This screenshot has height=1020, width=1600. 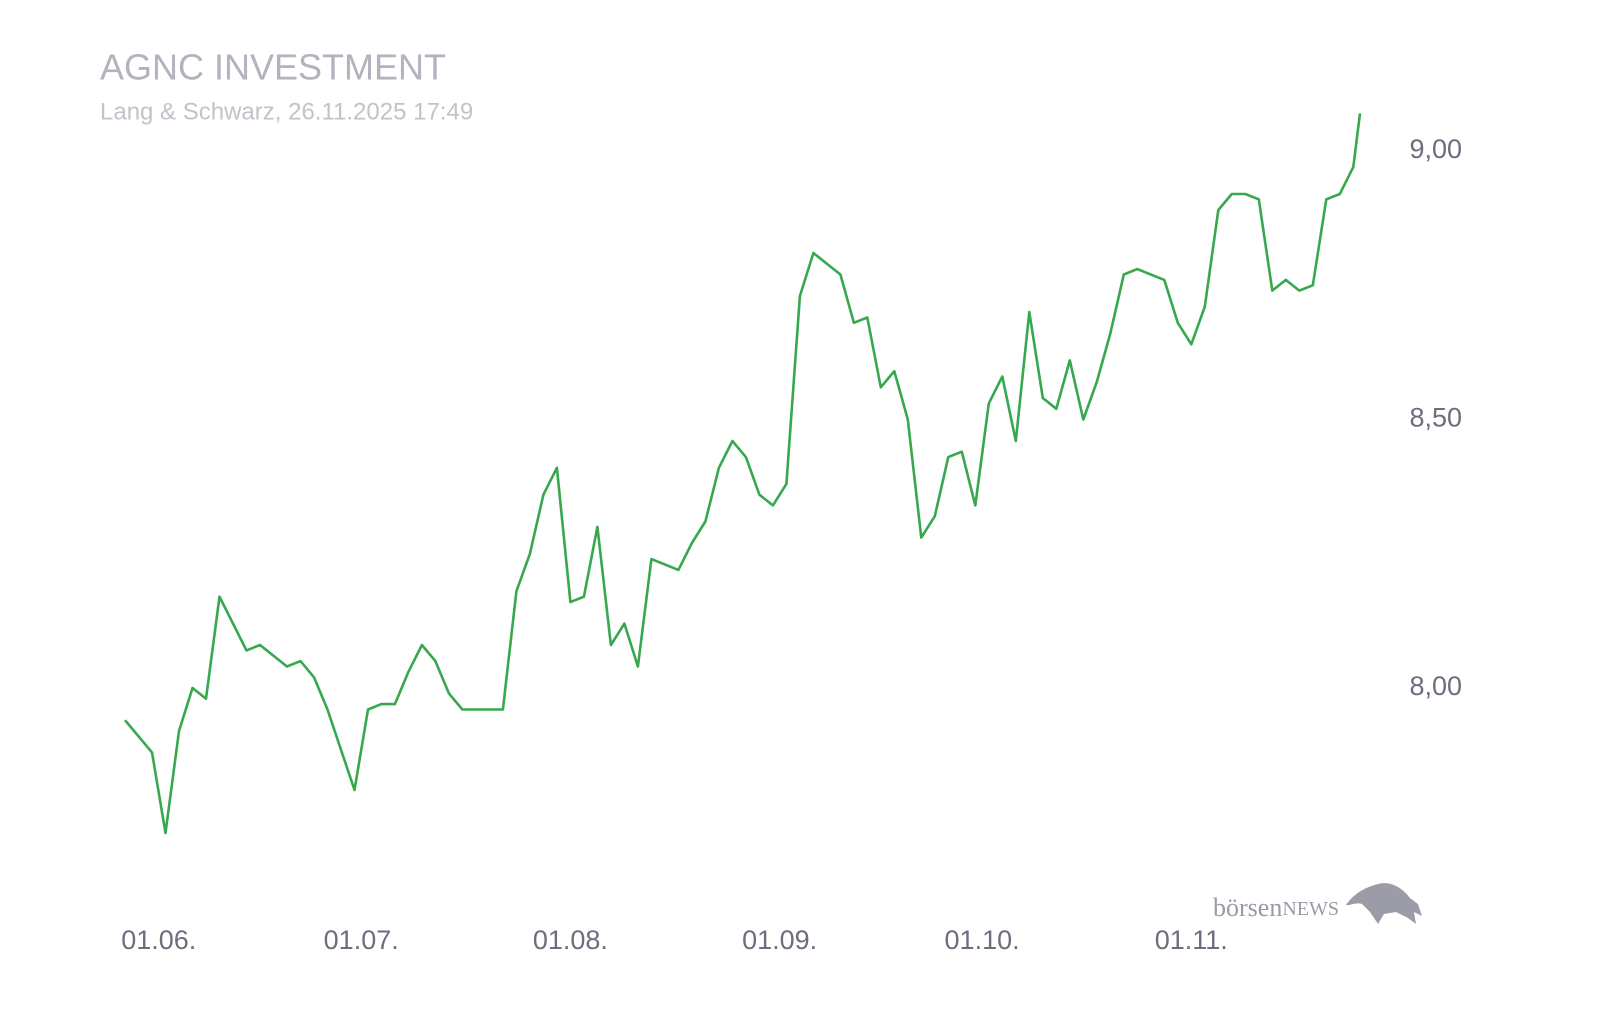 What do you see at coordinates (158, 940) in the screenshot?
I see `x-tick-label: 01.06.` at bounding box center [158, 940].